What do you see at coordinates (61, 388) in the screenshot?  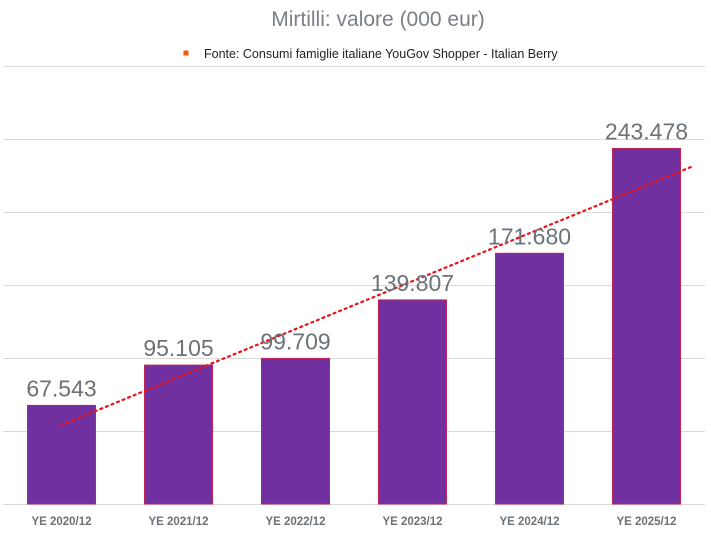 I see `data-label-1: 67.543` at bounding box center [61, 388].